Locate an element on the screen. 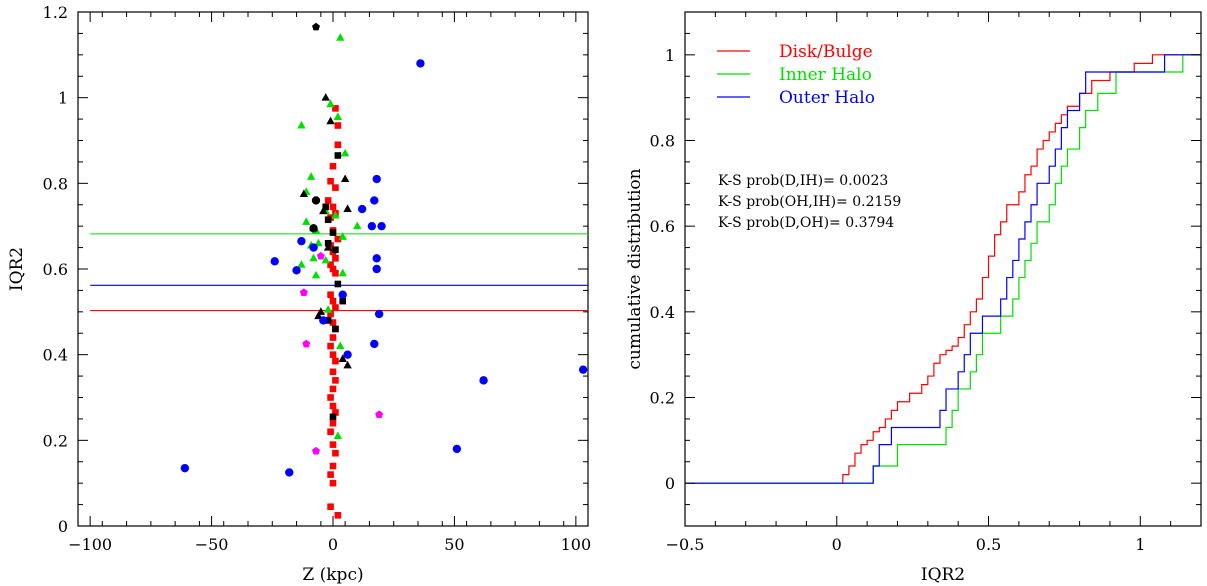 The width and height of the screenshot is (1207, 586). left-y-tick-label: 0.2 is located at coordinates (55, 440).